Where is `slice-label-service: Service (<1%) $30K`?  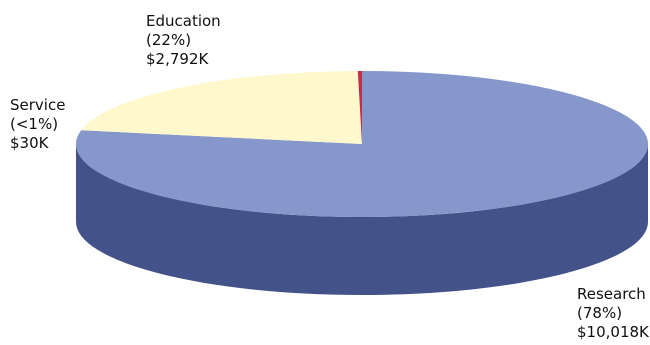
slice-label-service: Service (<1%) $30K is located at coordinates (37, 124).